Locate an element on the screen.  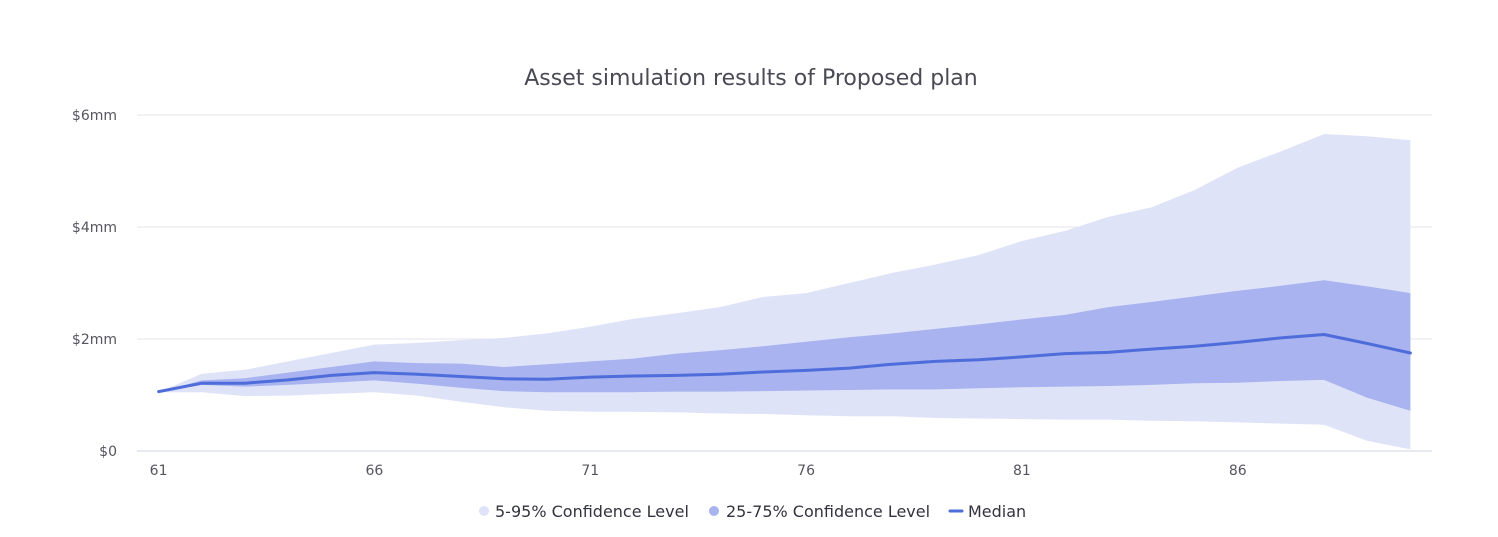
legend-label-25-75: 25-75% Confidence Level is located at coordinates (828, 511).